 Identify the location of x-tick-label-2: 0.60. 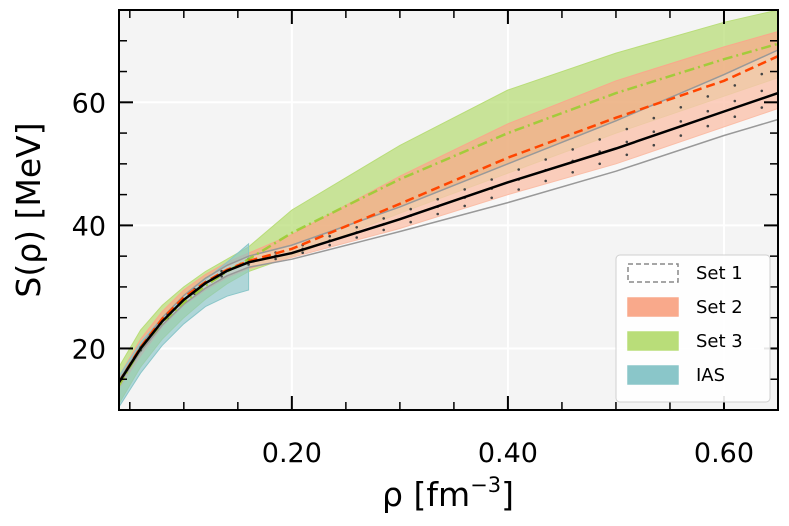
(724, 453).